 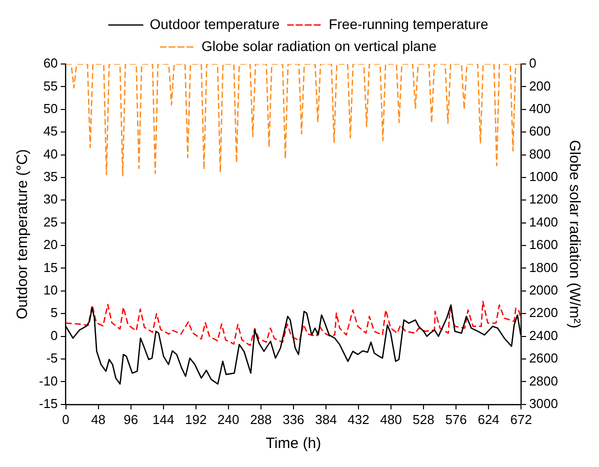 I want to click on y2-tick-label: 1600, so click(x=543, y=244).